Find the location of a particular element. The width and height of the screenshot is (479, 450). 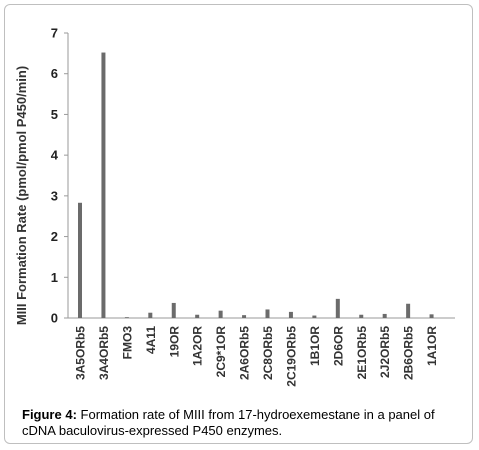

bar-1b1or is located at coordinates (314, 316).